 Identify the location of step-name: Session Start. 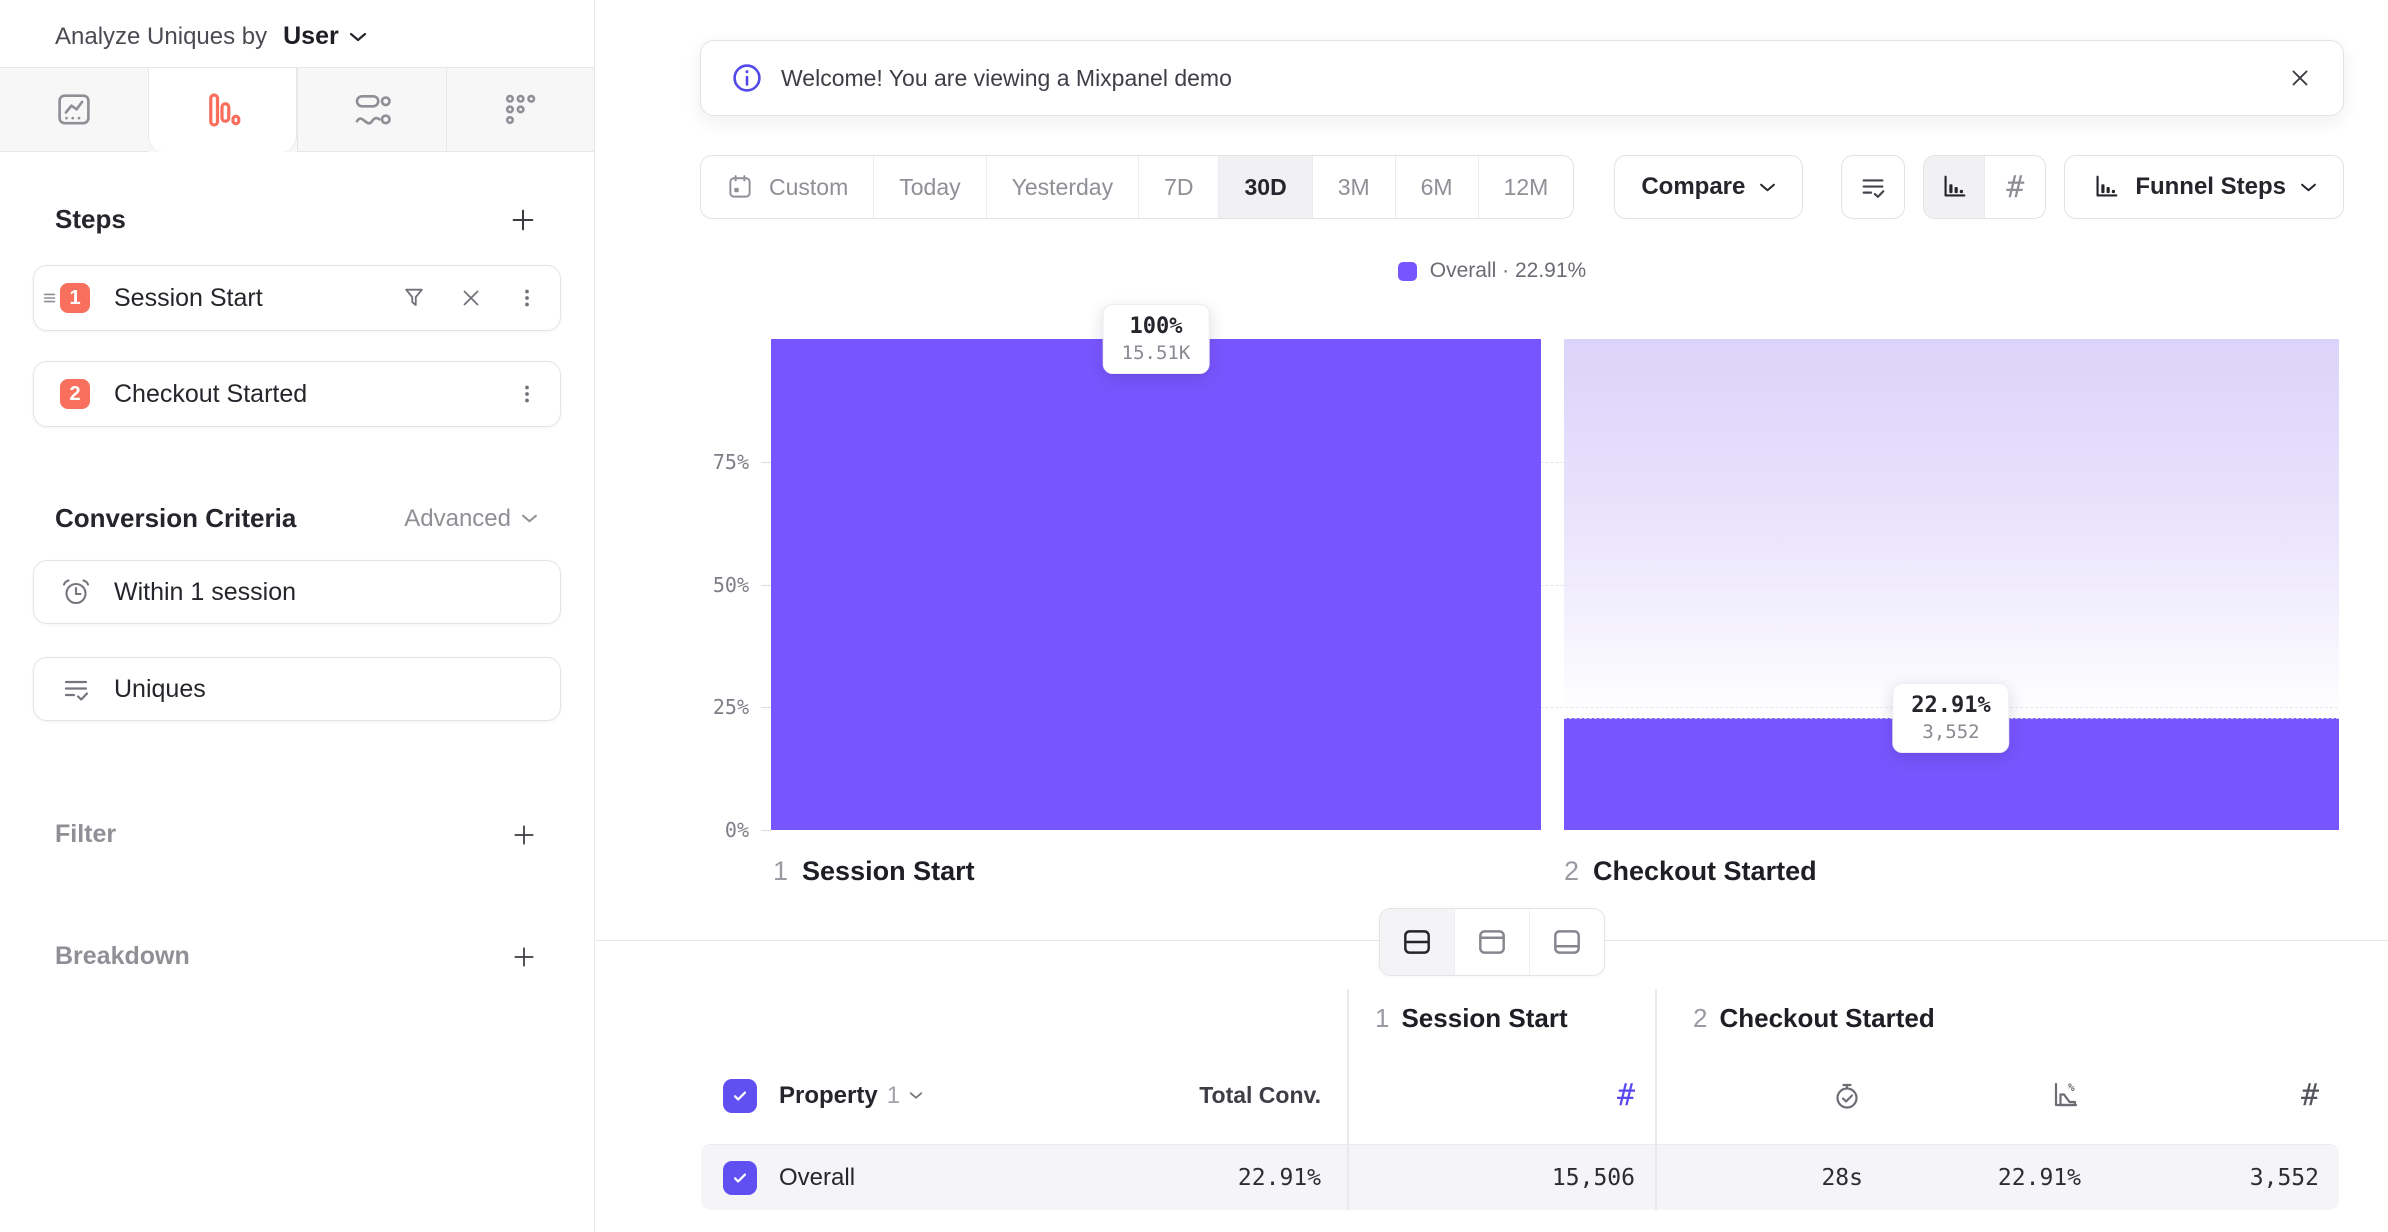
(888, 871).